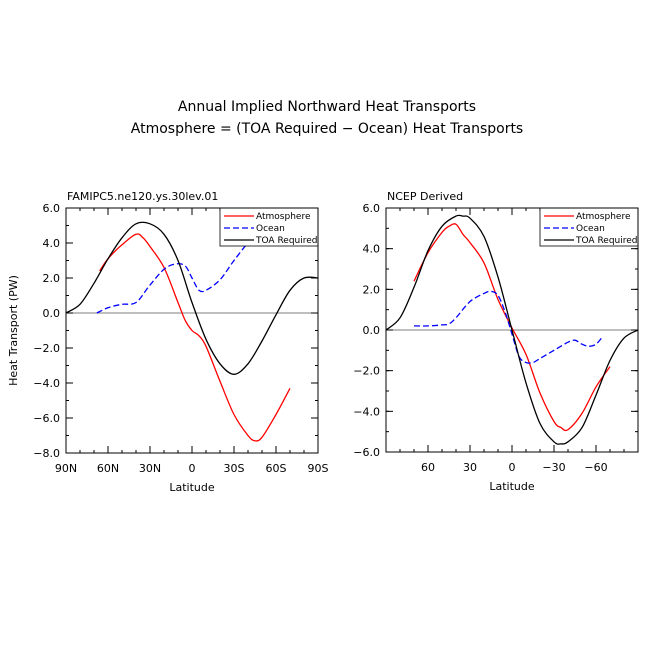 The image size is (654, 654). Describe the element at coordinates (318, 468) in the screenshot. I see `x-tick-label: 90S` at that location.